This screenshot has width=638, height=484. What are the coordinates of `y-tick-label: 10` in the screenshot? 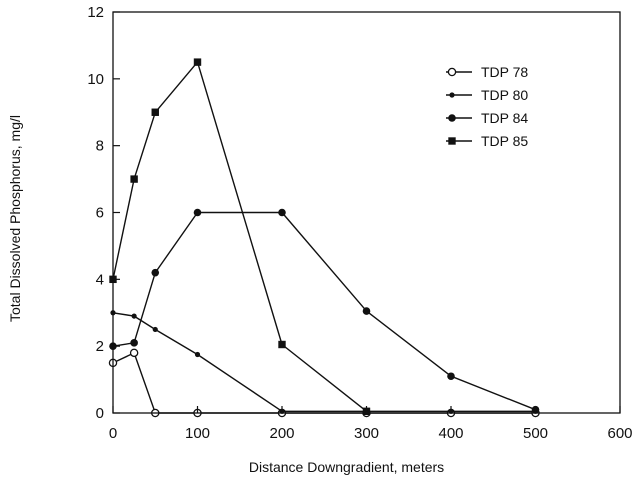 It's located at (95, 79).